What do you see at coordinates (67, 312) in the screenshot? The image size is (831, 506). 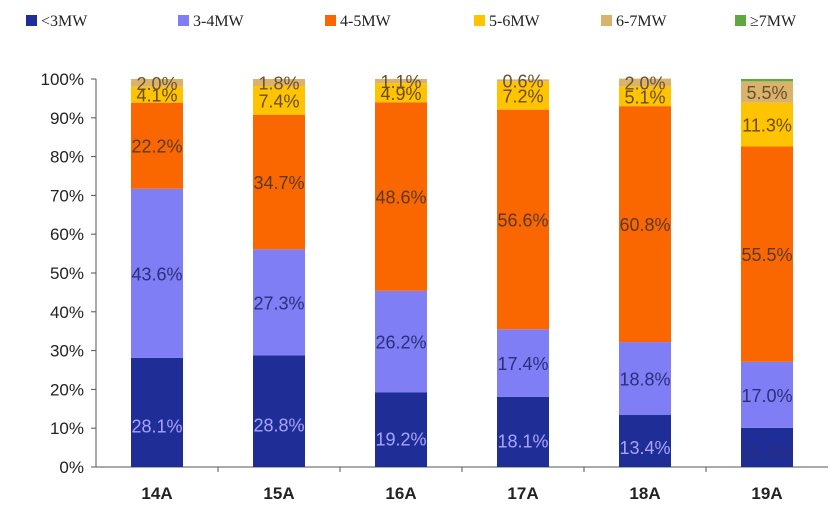 I see `y-tick-label: 40%` at bounding box center [67, 312].